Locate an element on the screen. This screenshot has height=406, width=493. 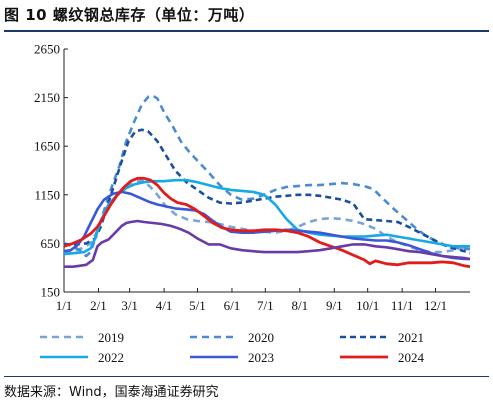
x-tick-label: 4/1 is located at coordinates (164, 305).